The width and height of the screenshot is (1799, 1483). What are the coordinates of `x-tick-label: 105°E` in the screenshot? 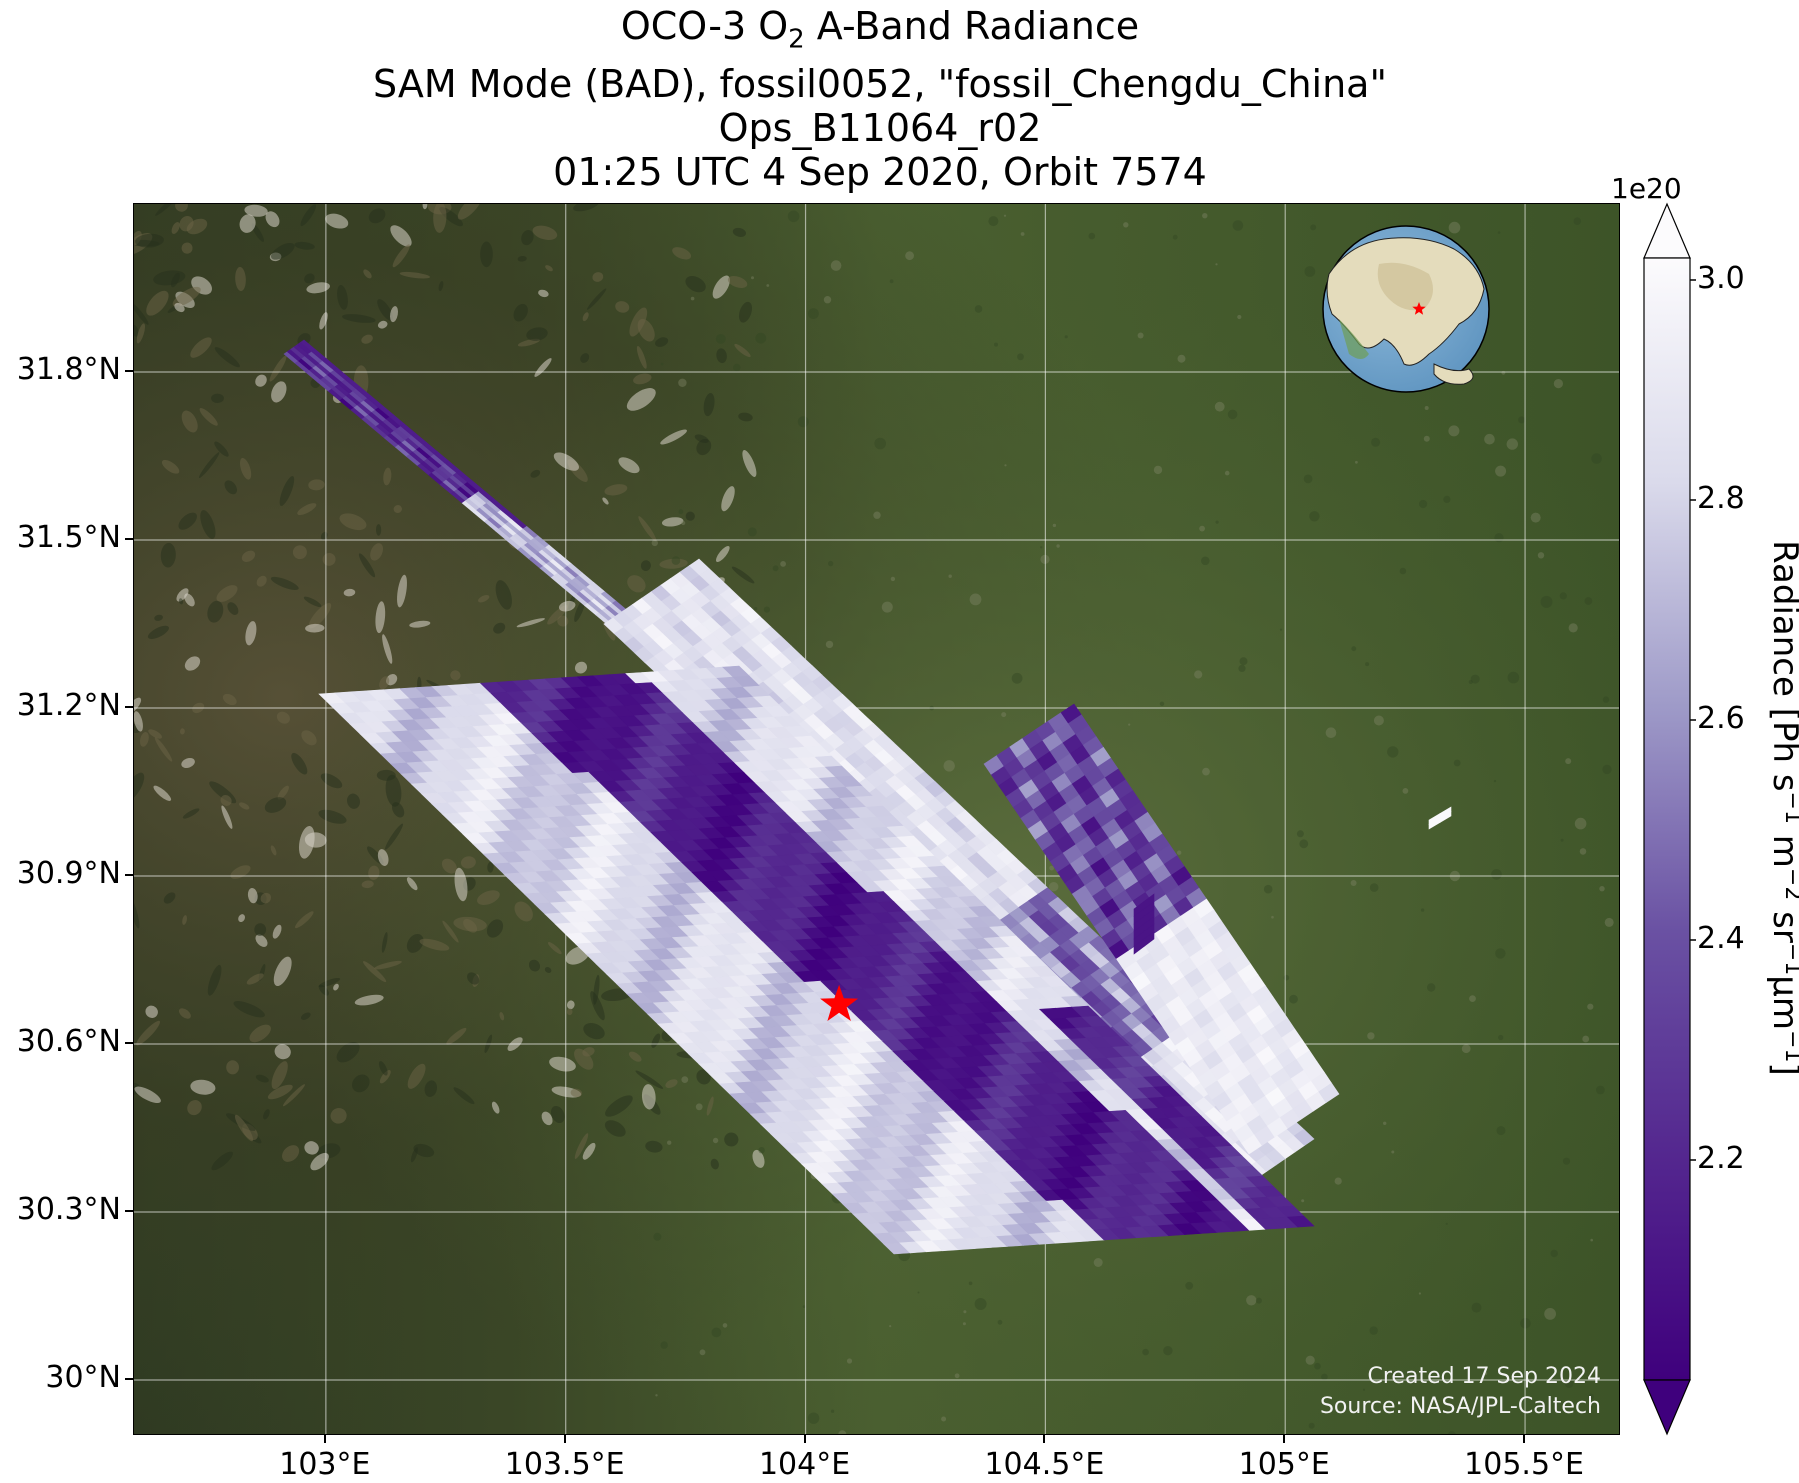 It's located at (1284, 1464).